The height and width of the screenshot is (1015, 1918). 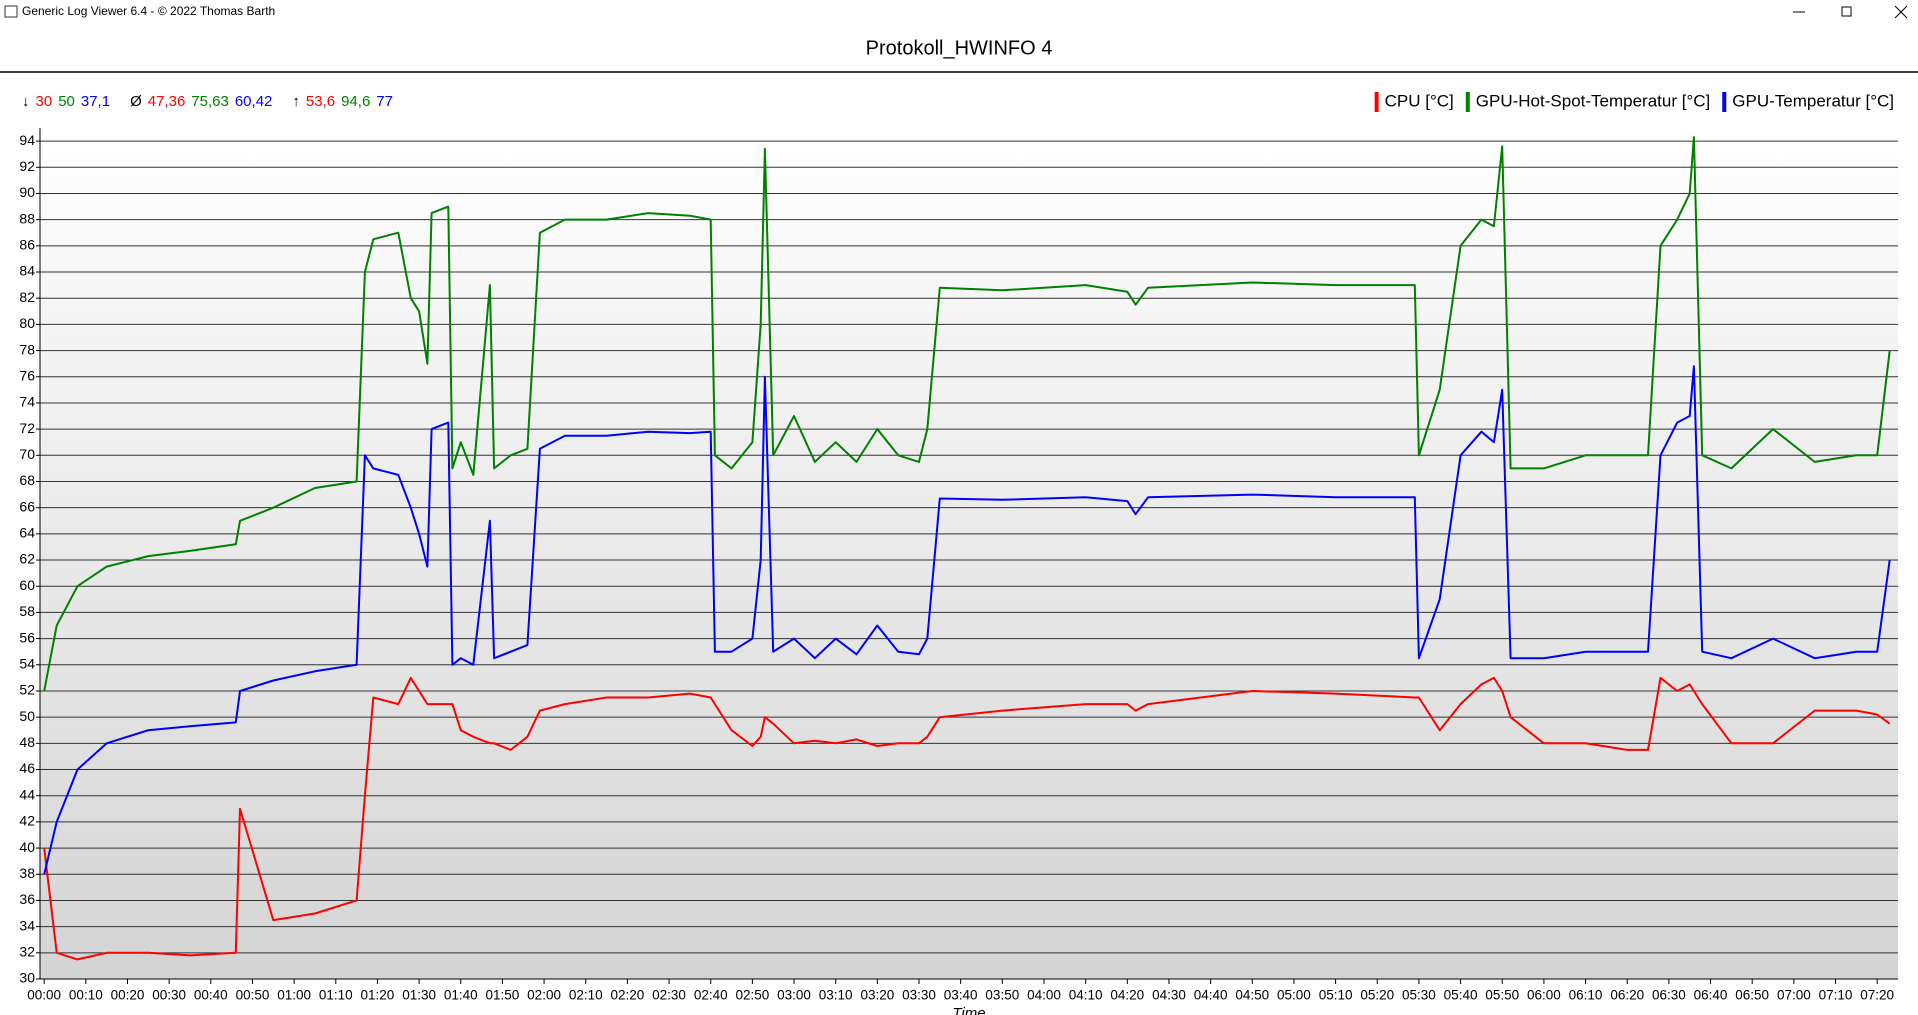 What do you see at coordinates (877, 995) in the screenshot?
I see `x-tick-label: 03:20` at bounding box center [877, 995].